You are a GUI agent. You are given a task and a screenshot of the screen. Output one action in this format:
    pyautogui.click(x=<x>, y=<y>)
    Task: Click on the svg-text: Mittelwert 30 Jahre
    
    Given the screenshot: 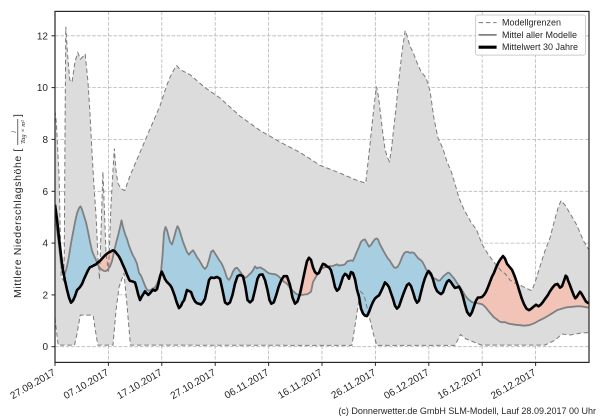 What is the action you would take?
    pyautogui.click(x=540, y=47)
    